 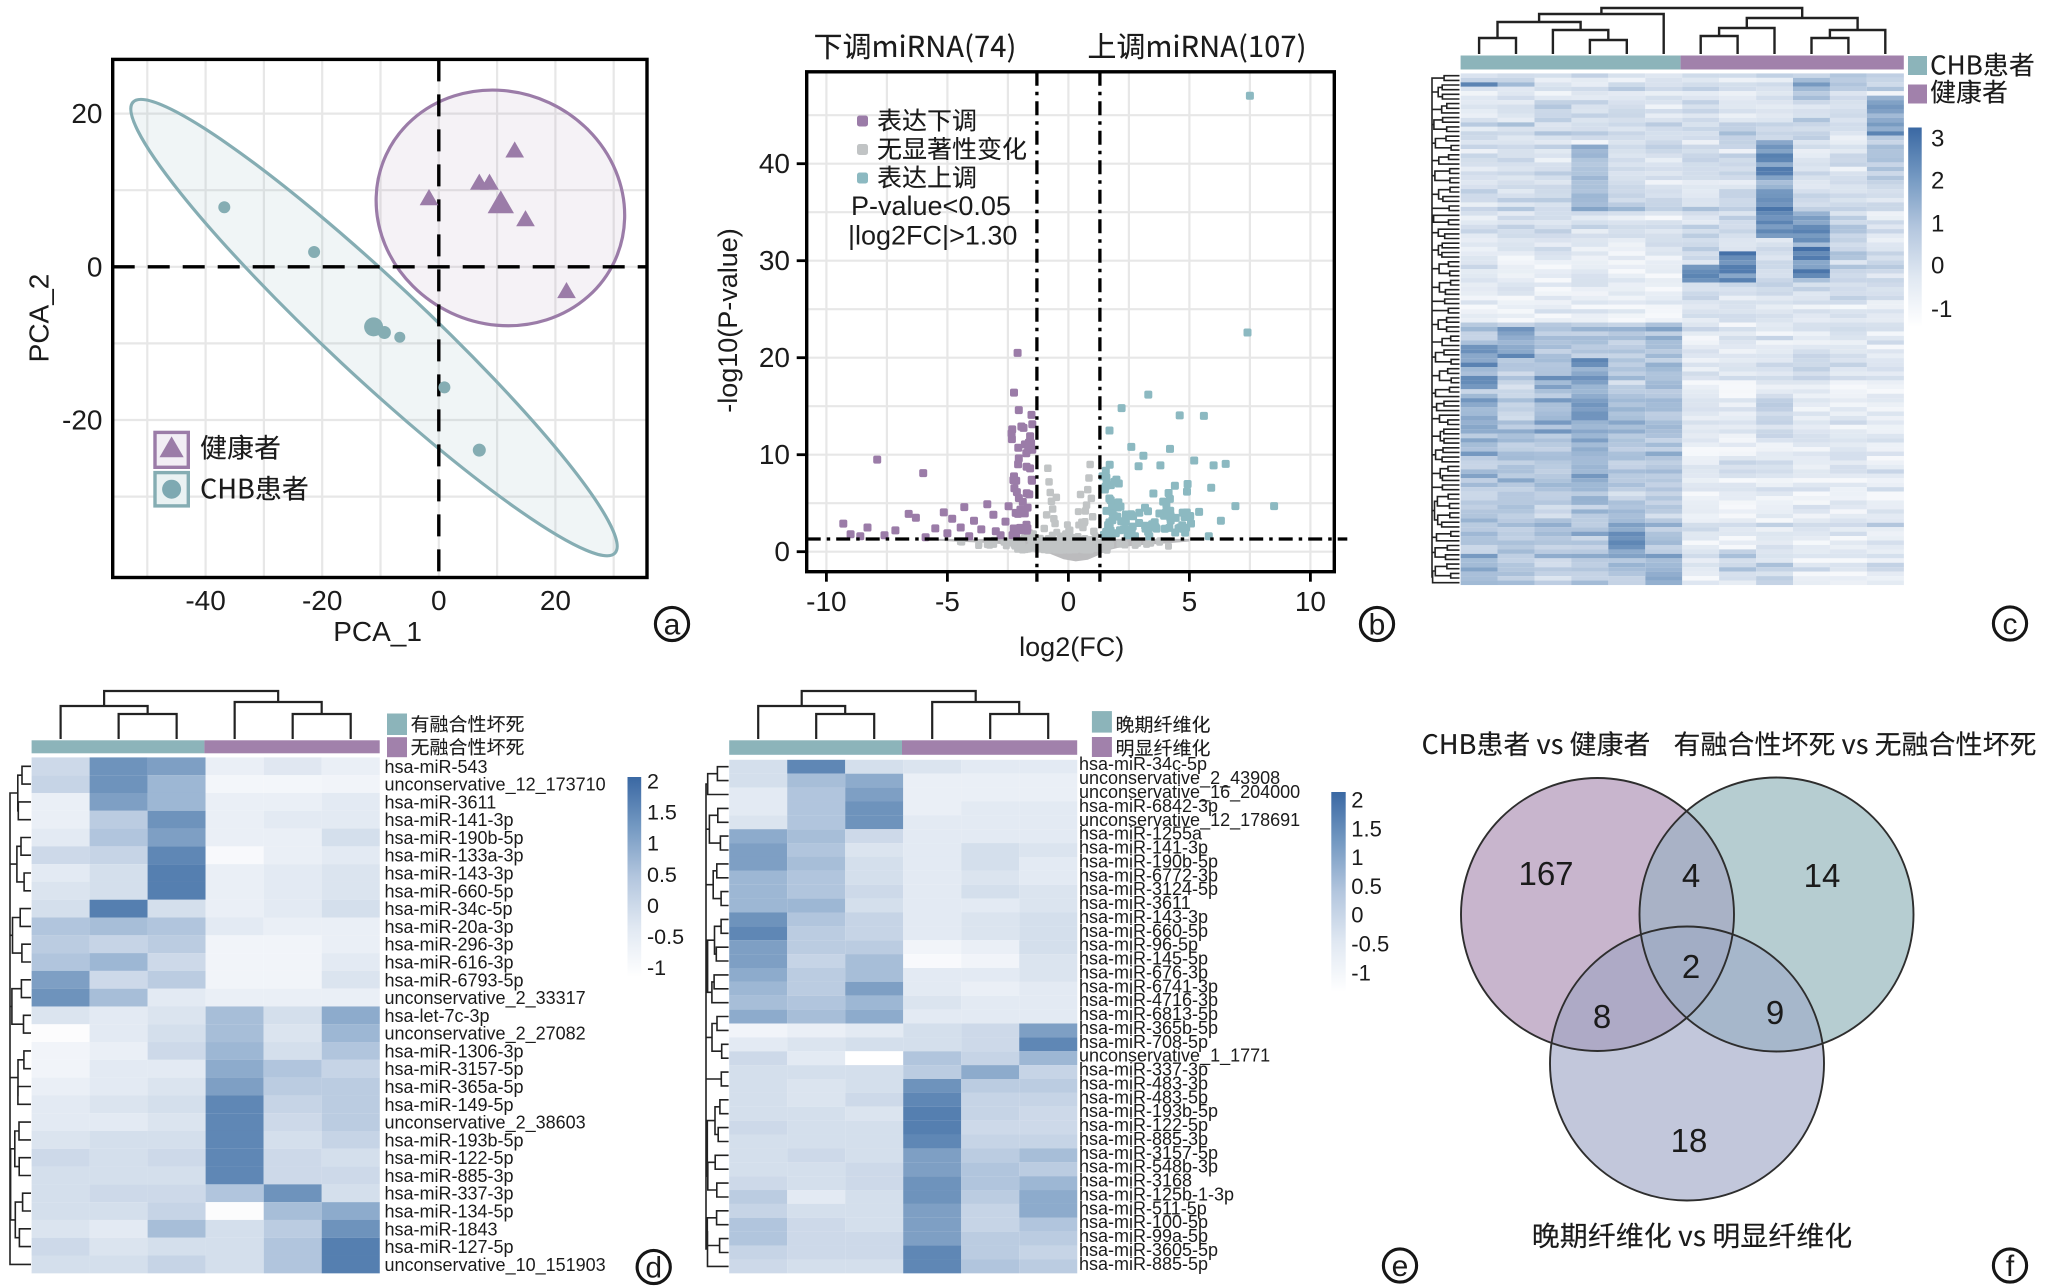 I want to click on svg-text: unconservative_12_173710, so click(x=495, y=785).